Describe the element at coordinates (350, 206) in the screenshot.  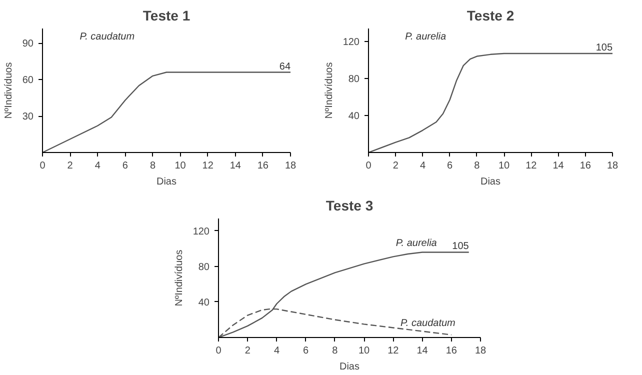
I see `chart-title: Teste 3` at that location.